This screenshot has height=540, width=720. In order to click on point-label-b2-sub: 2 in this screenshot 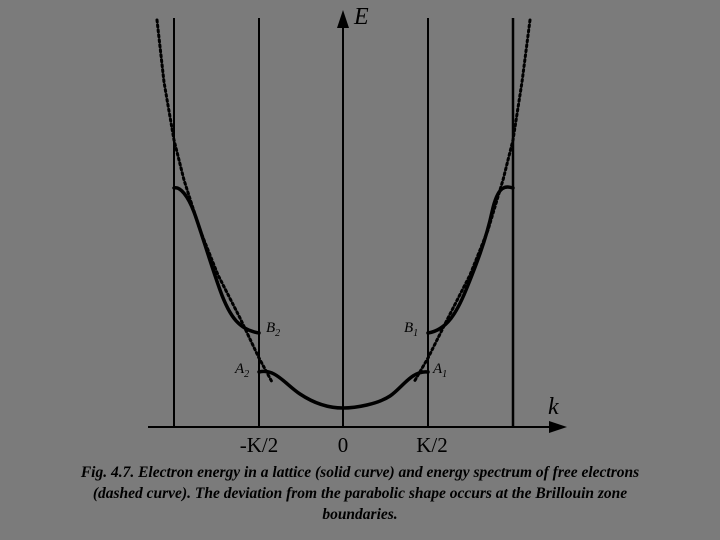, I will do `click(277, 333)`.